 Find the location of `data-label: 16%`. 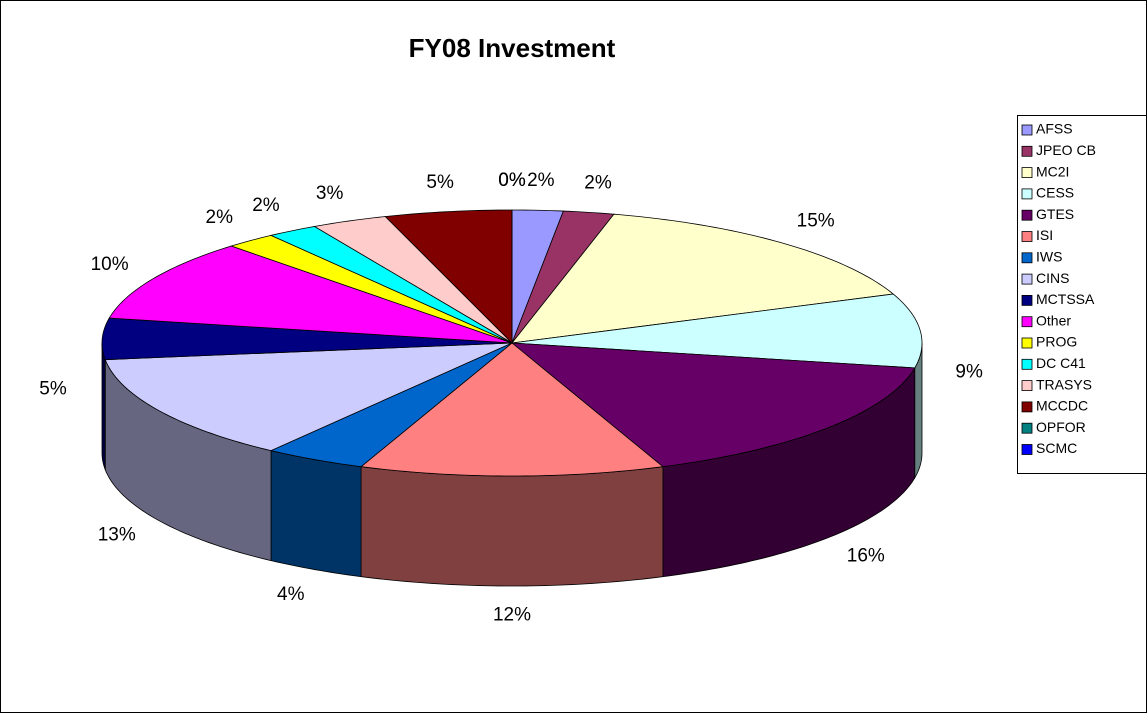

data-label: 16% is located at coordinates (866, 555).